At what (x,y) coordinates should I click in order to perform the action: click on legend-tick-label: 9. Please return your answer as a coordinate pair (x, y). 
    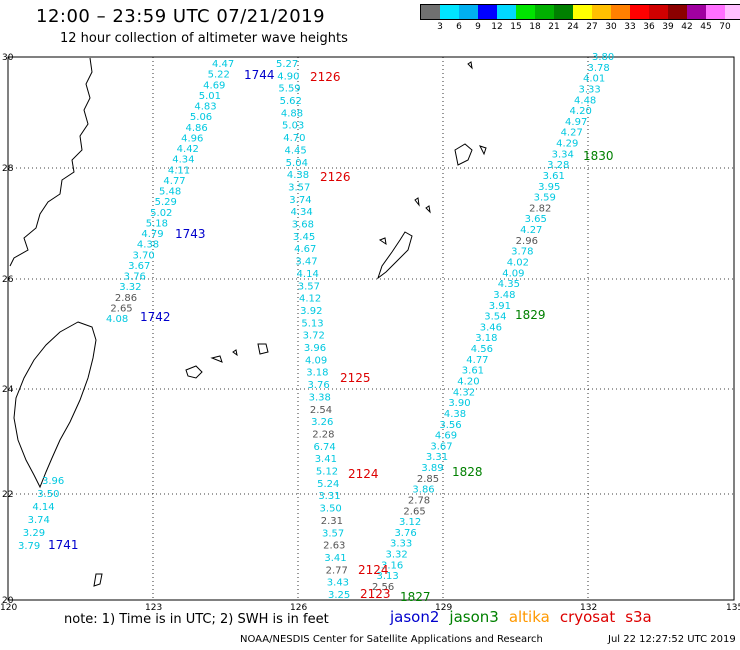
    Looking at the image, I should click on (478, 27).